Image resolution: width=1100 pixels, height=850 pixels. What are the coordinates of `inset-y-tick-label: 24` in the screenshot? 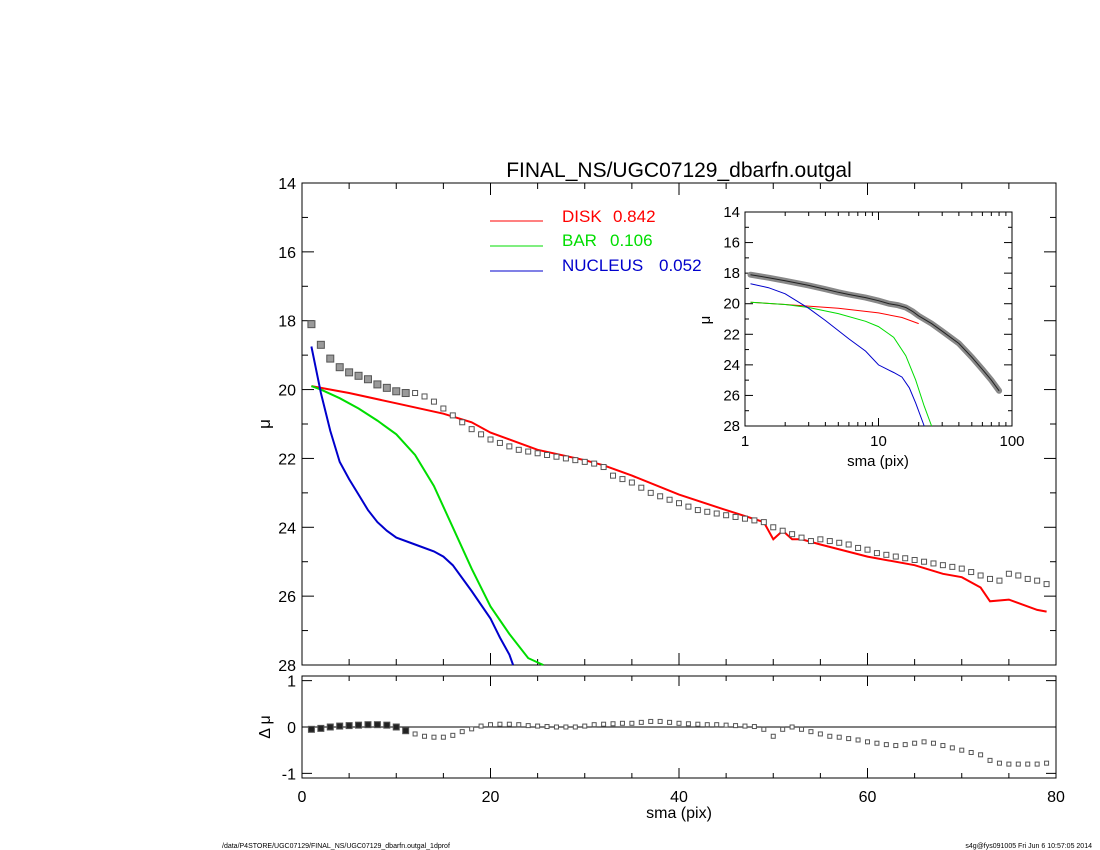 It's located at (731, 365).